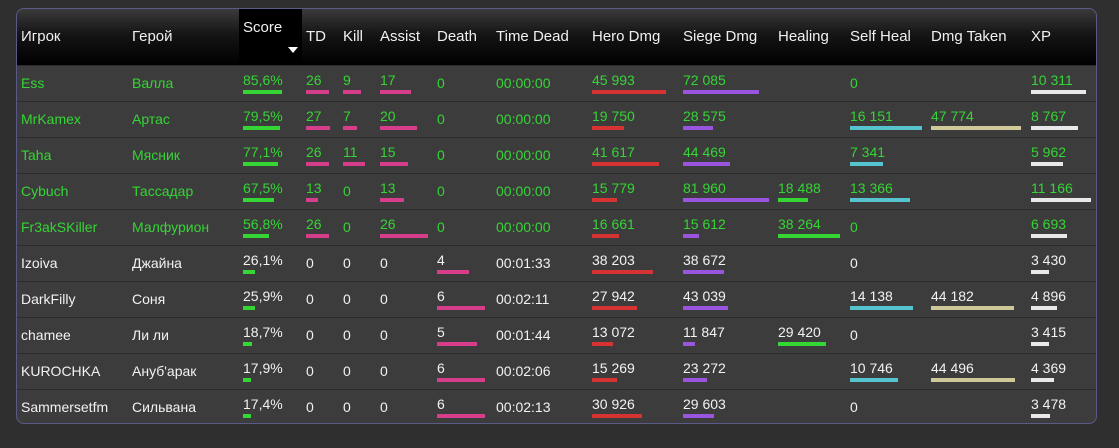  What do you see at coordinates (72, 335) in the screenshot?
I see `cell-player: chamee` at bounding box center [72, 335].